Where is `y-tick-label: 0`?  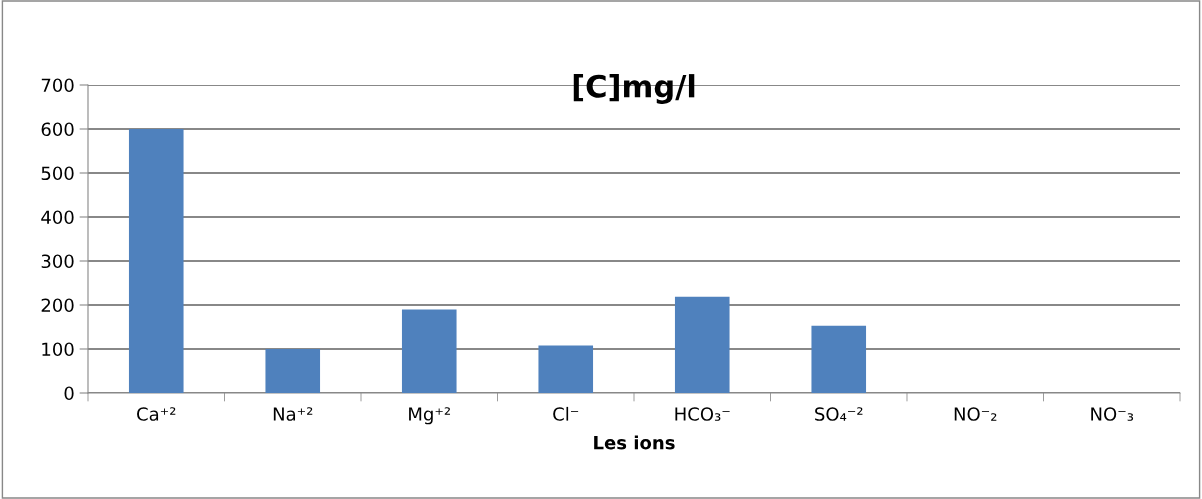
y-tick-label: 0 is located at coordinates (69, 393).